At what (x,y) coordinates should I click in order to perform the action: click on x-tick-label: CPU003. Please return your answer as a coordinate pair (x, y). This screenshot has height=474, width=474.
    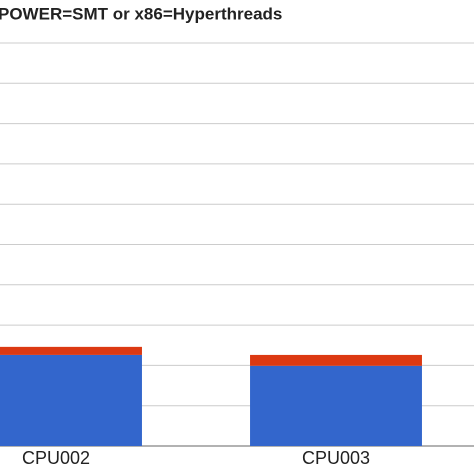
    Looking at the image, I should click on (336, 458).